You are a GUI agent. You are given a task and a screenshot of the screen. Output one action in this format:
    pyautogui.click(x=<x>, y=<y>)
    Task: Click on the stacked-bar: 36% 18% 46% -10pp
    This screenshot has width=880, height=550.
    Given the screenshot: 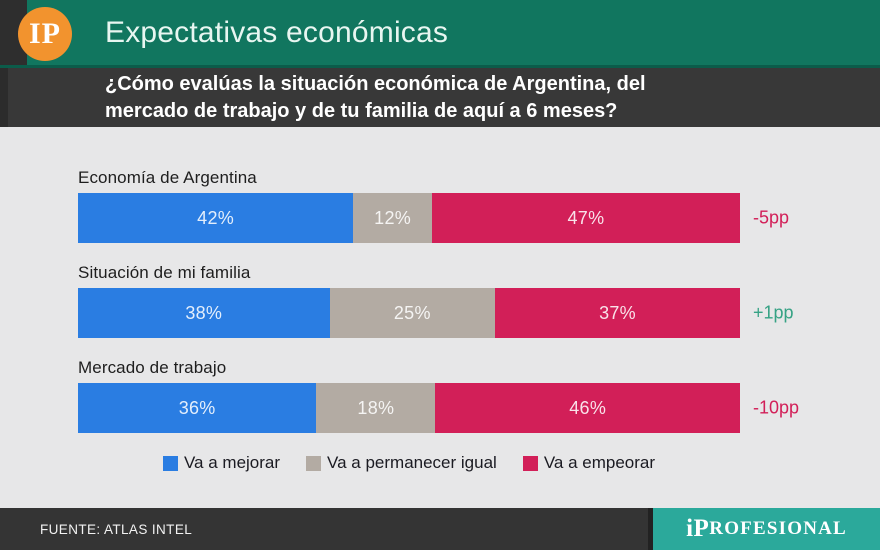 What is the action you would take?
    pyautogui.click(x=438, y=408)
    